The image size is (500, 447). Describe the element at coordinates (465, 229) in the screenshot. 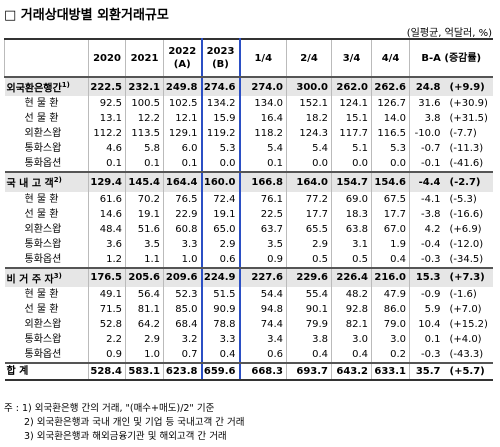

I see `cell: (+6.9)` at that location.